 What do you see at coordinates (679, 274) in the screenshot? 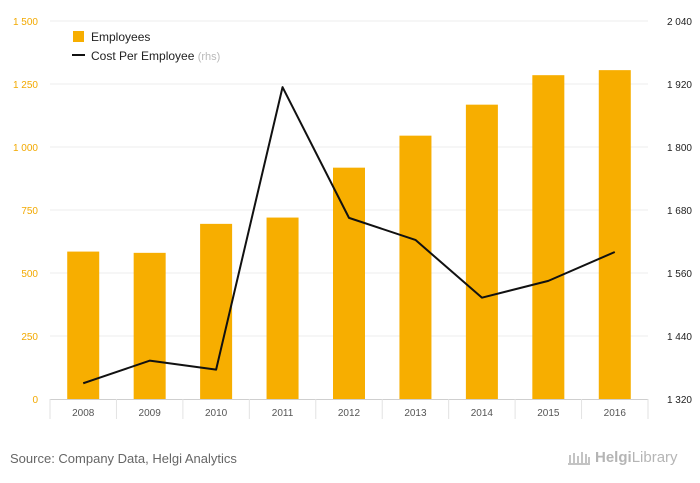
I see `y-right-tick-label: 1 560` at bounding box center [679, 274].